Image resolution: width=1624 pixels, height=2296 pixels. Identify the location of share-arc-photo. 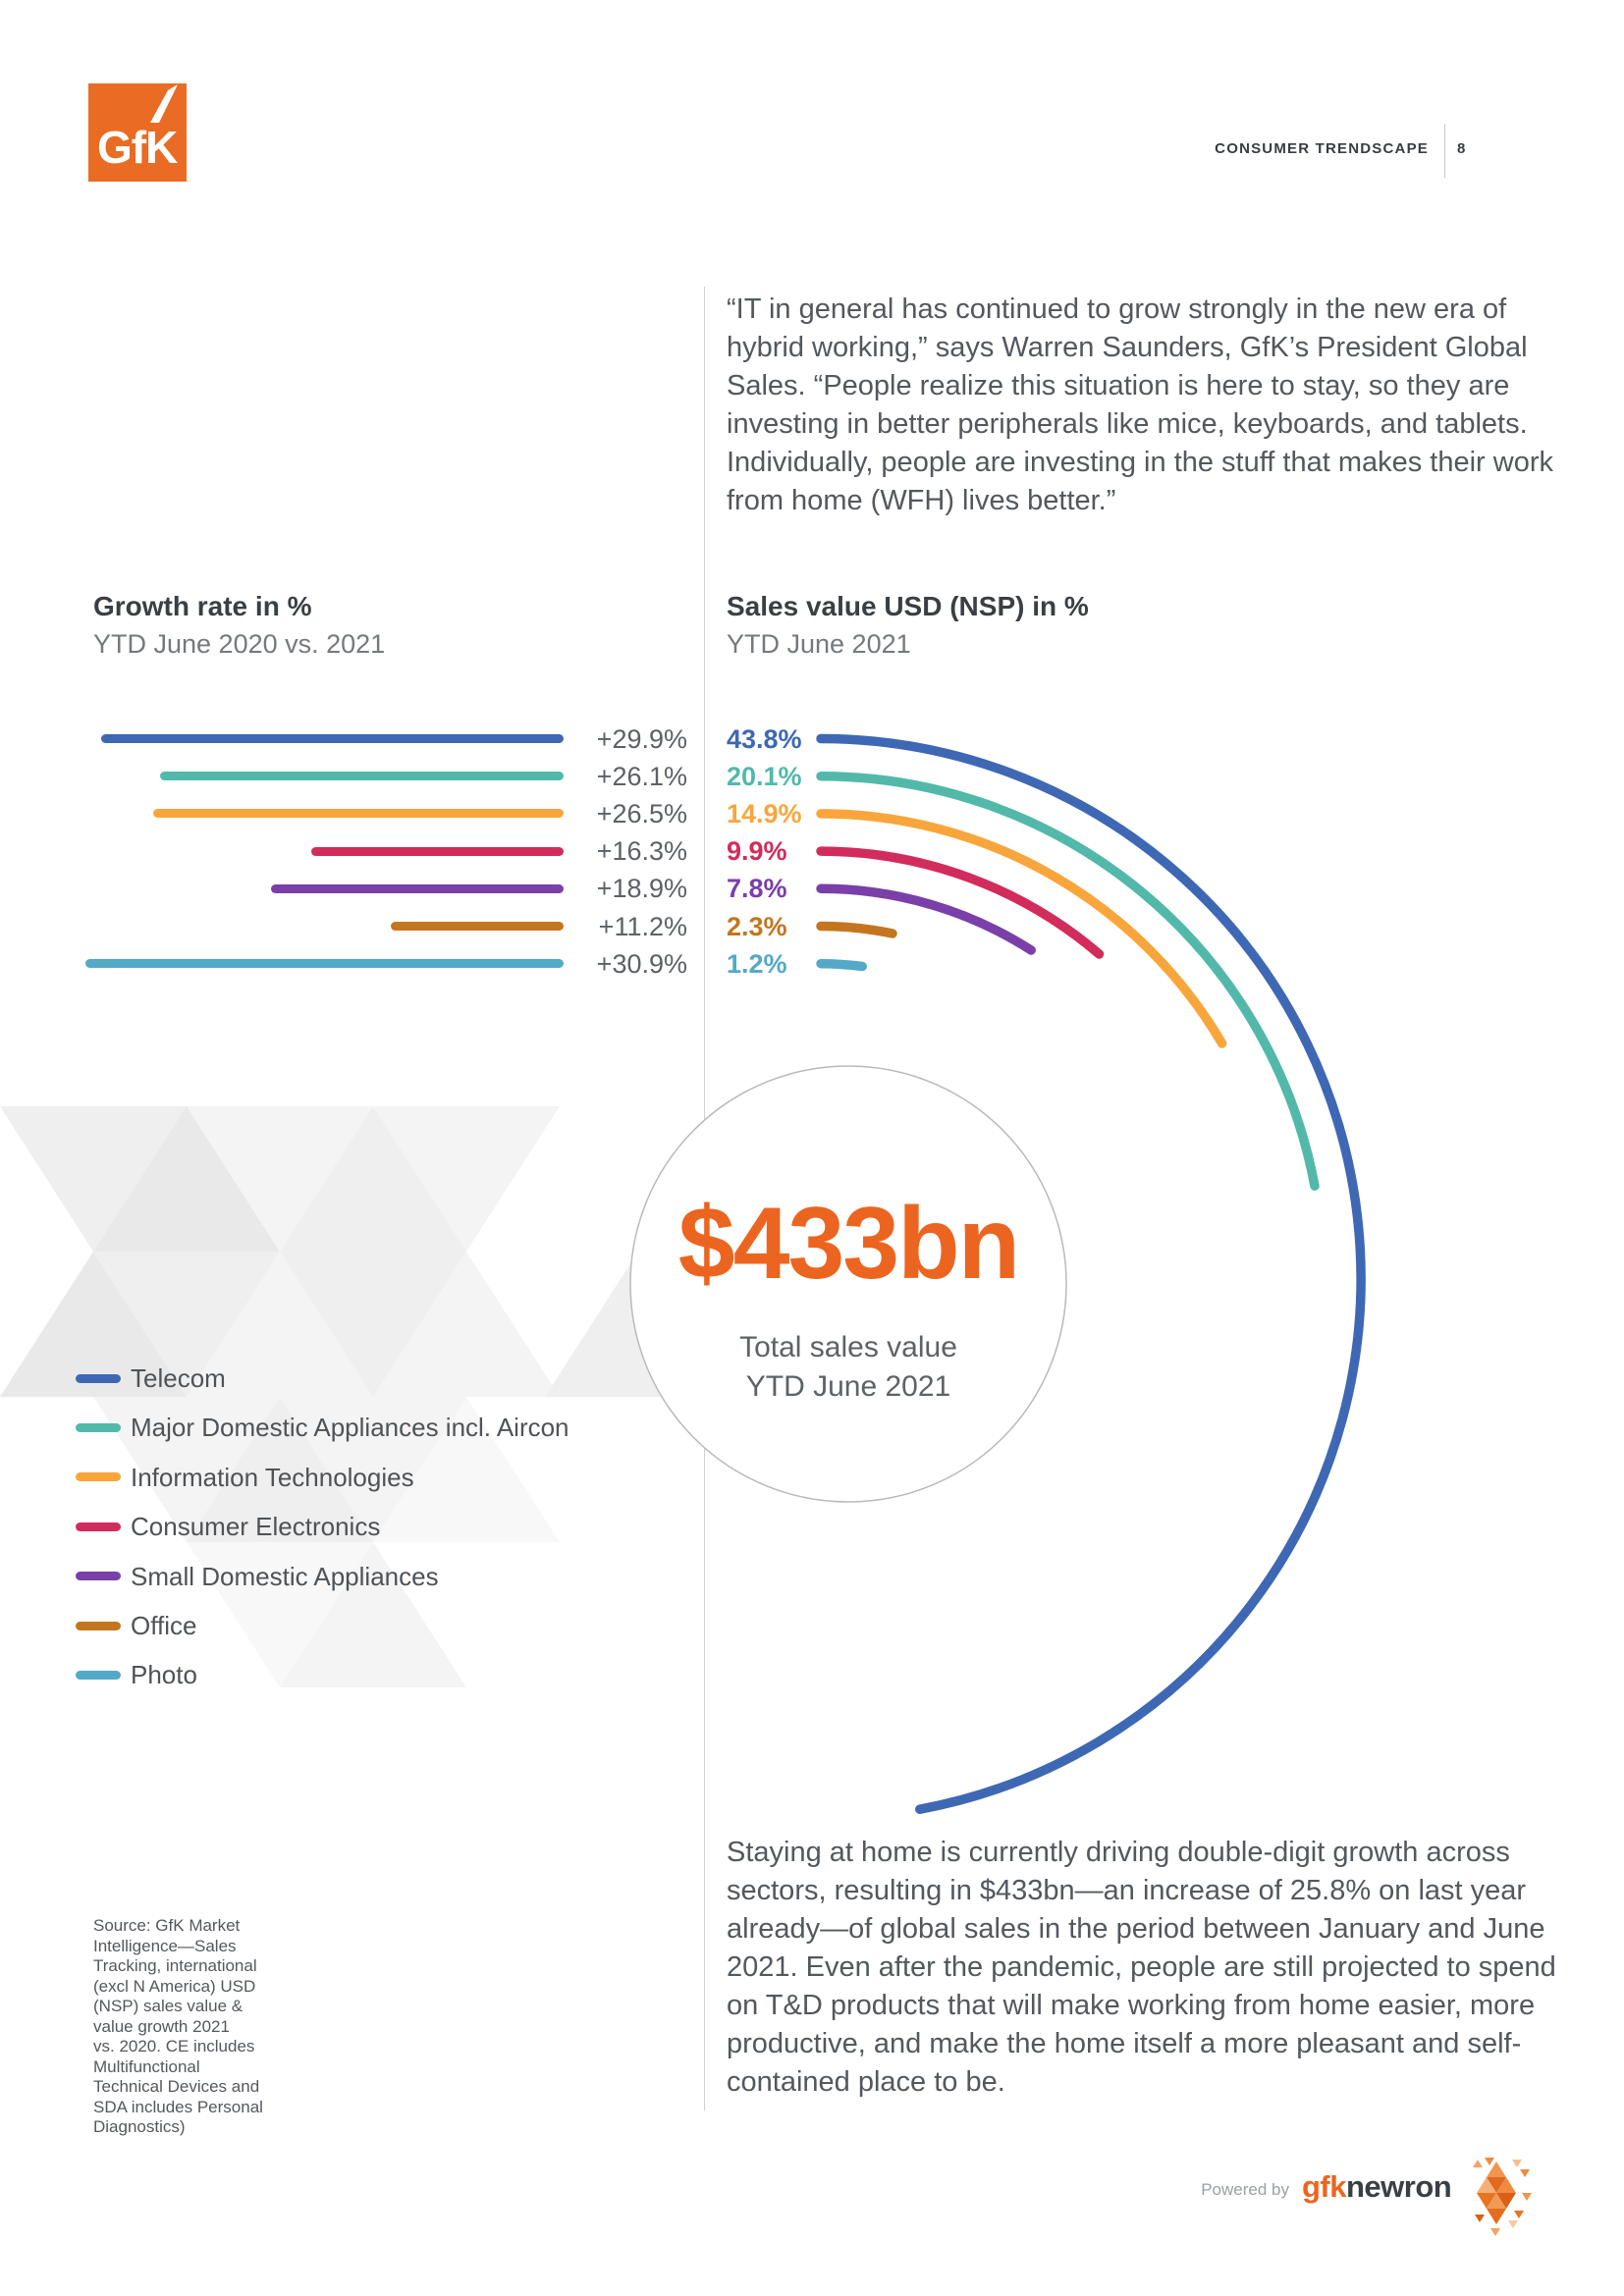
(841, 965).